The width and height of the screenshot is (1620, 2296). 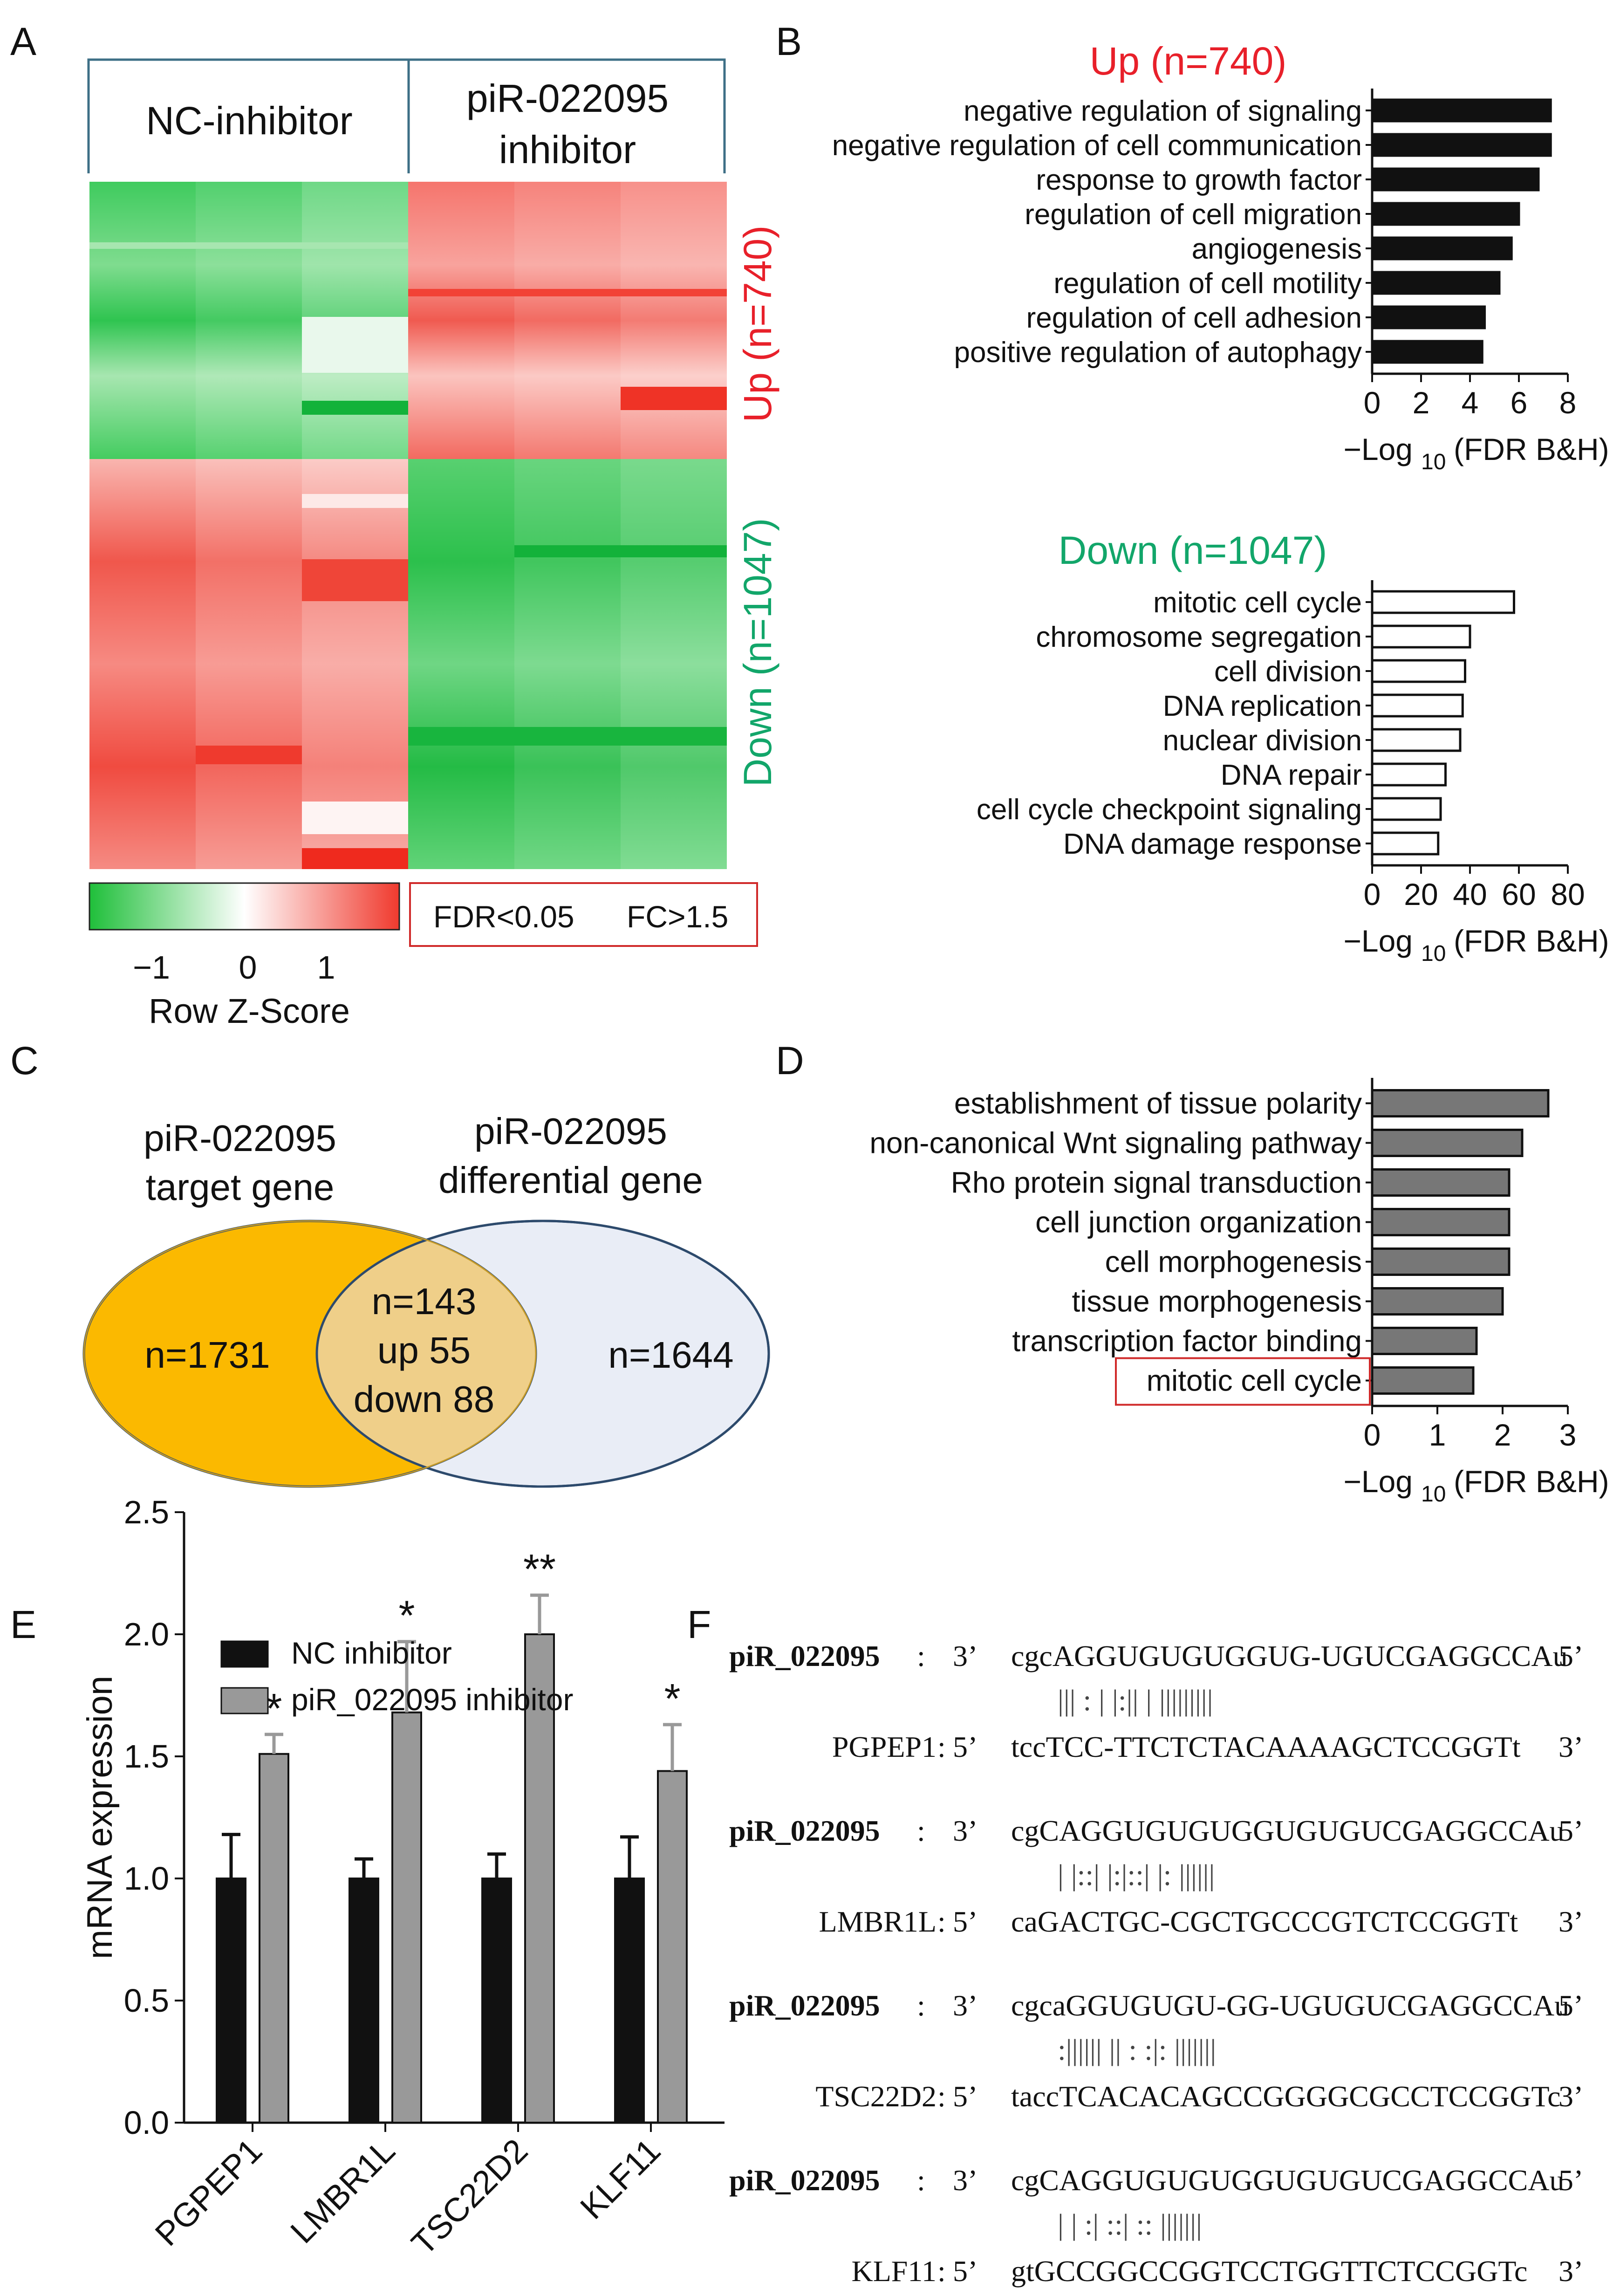 I want to click on up-cluster-label: Up (n=740), so click(x=758, y=324).